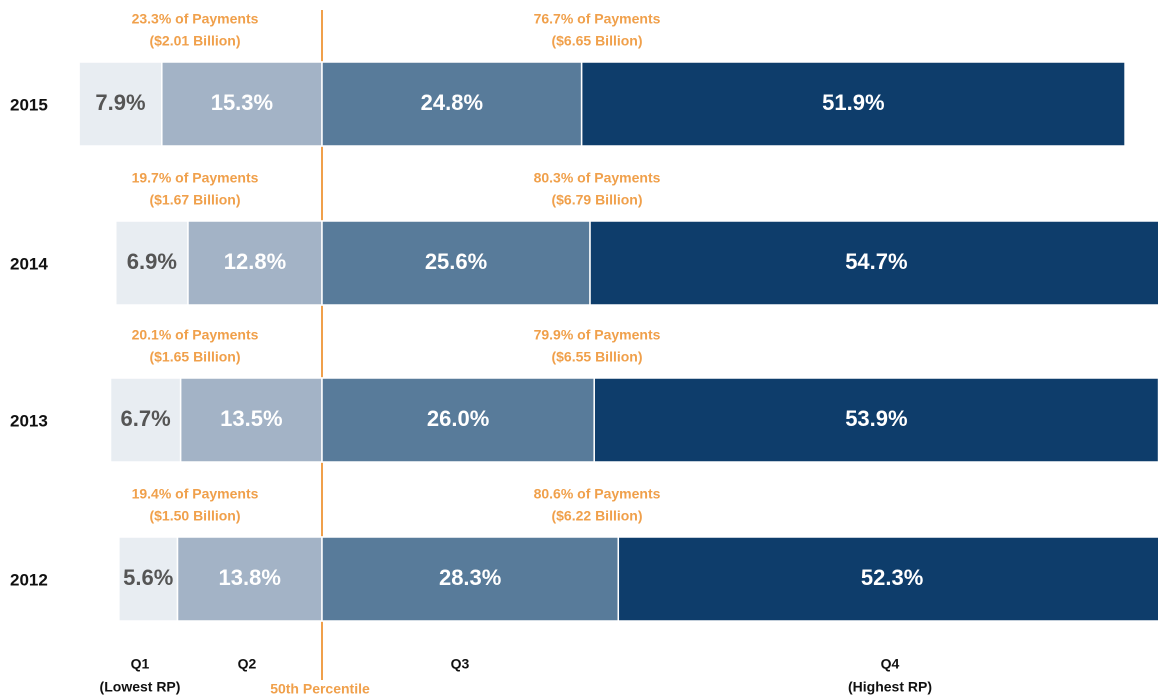 The width and height of the screenshot is (1158, 700). I want to click on value-label: 25.6%, so click(456, 261).